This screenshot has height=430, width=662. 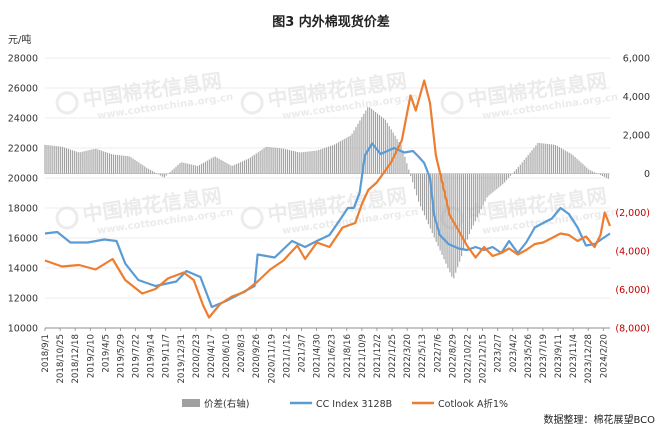 I want to click on y-tick-left: 10000, so click(x=23, y=329).